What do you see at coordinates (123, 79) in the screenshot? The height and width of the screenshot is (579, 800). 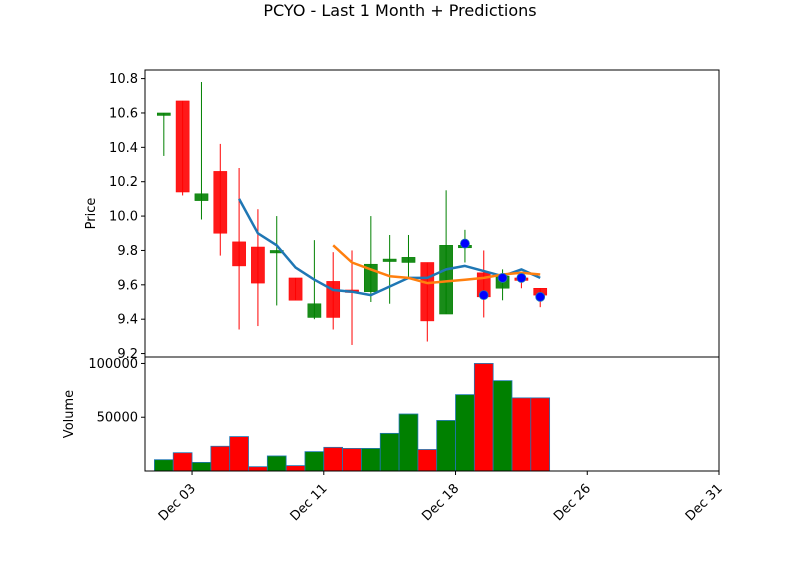 I see `price-tick-label: 10.8` at bounding box center [123, 79].